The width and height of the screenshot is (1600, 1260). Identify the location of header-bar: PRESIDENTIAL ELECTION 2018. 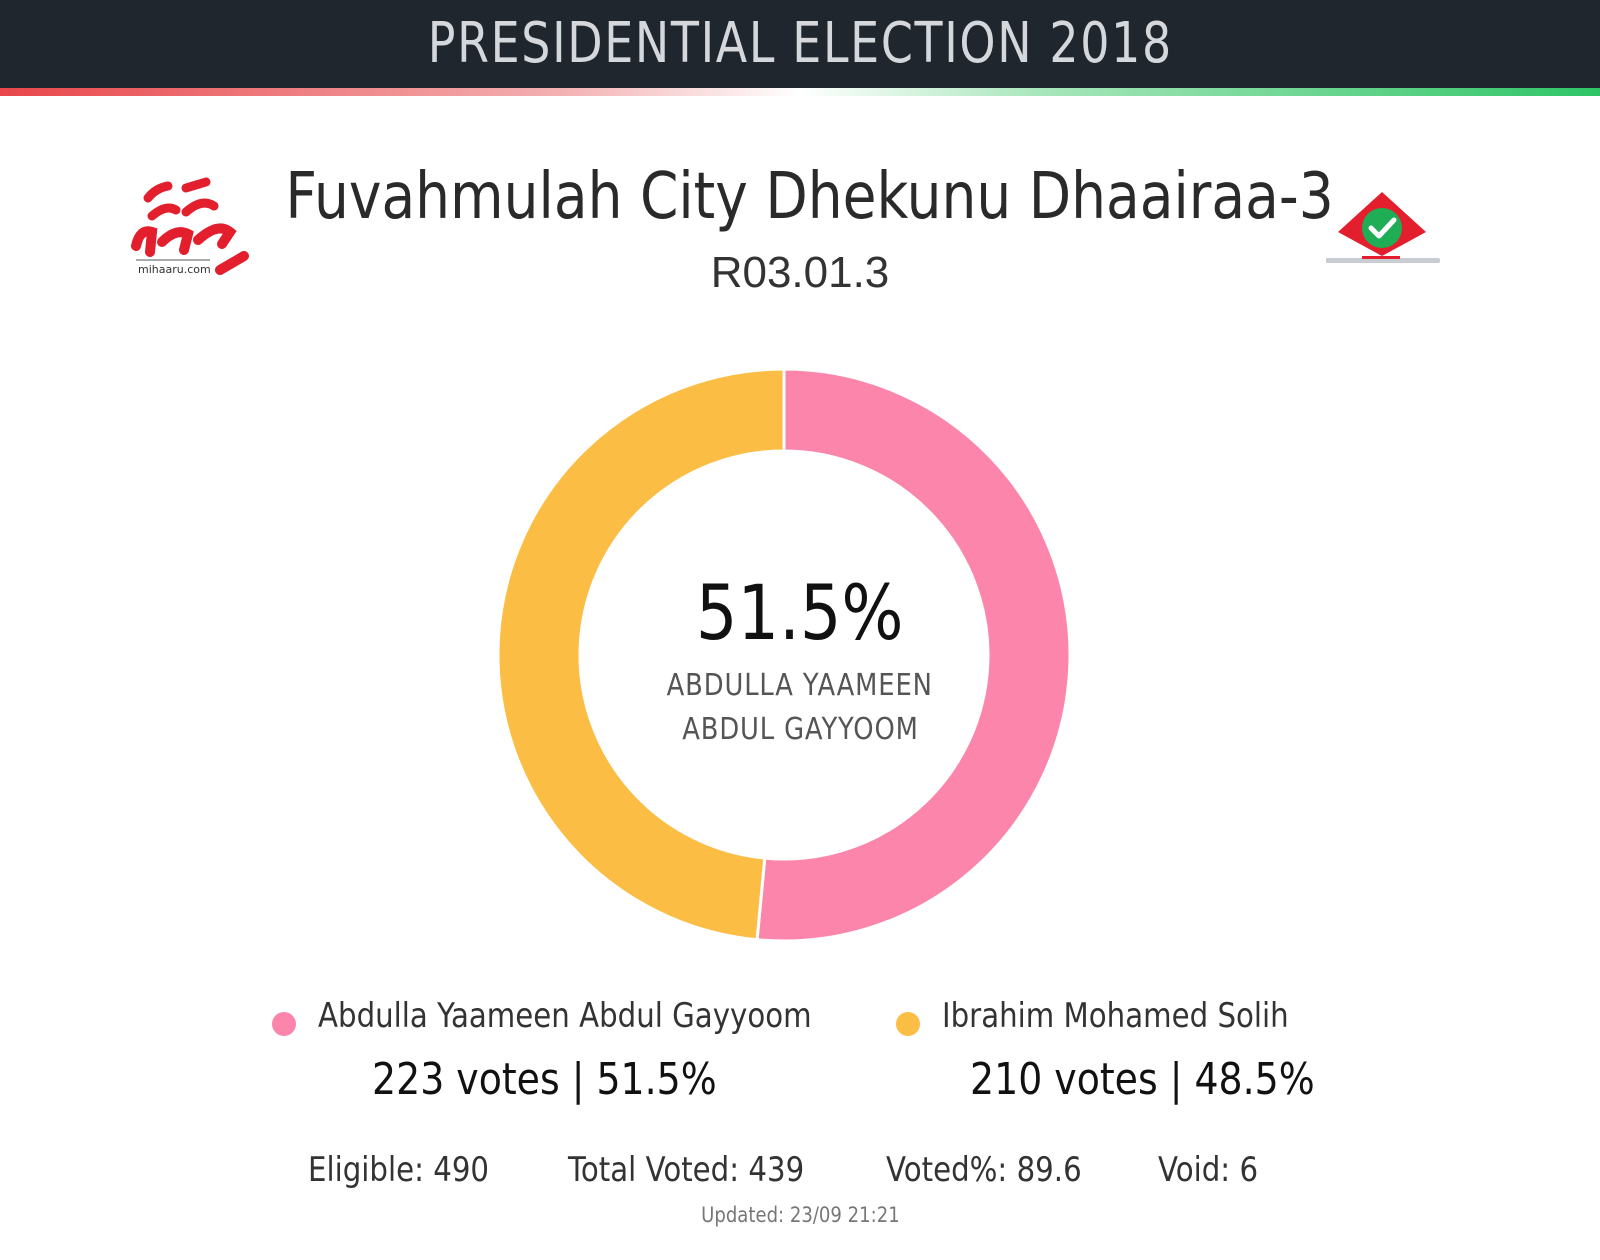
(800, 44).